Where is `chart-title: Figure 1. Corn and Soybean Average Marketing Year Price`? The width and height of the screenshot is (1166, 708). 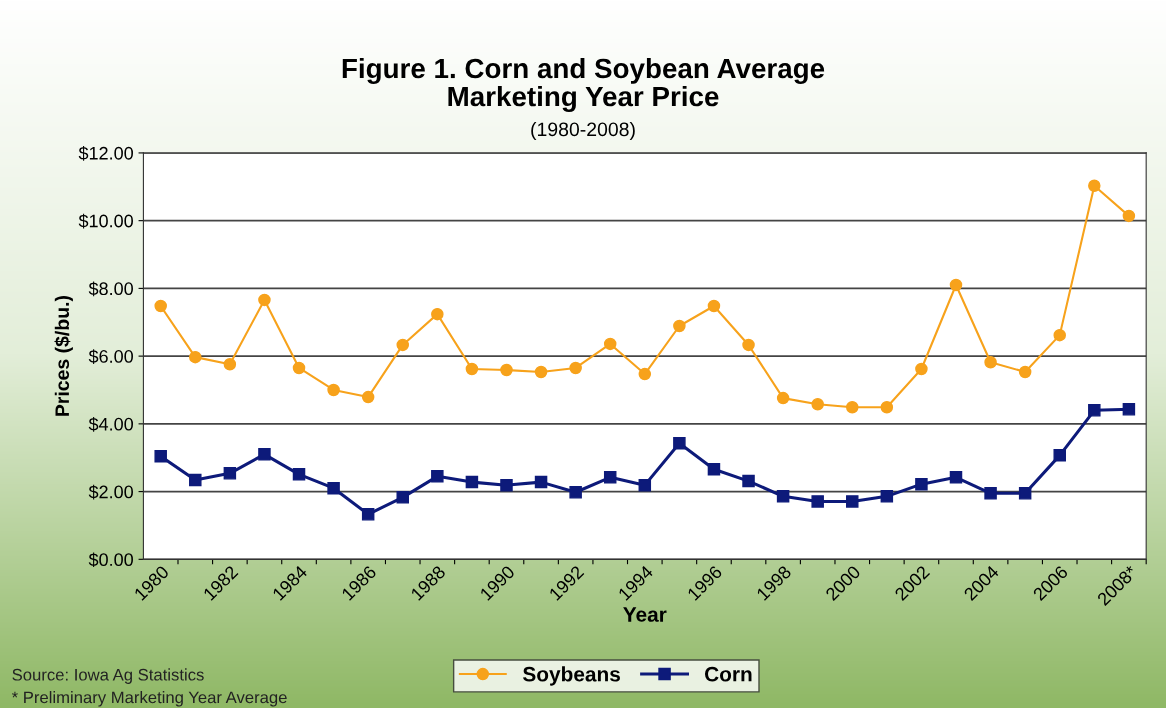 chart-title: Figure 1. Corn and Soybean Average Marketing Year Price is located at coordinates (583, 84).